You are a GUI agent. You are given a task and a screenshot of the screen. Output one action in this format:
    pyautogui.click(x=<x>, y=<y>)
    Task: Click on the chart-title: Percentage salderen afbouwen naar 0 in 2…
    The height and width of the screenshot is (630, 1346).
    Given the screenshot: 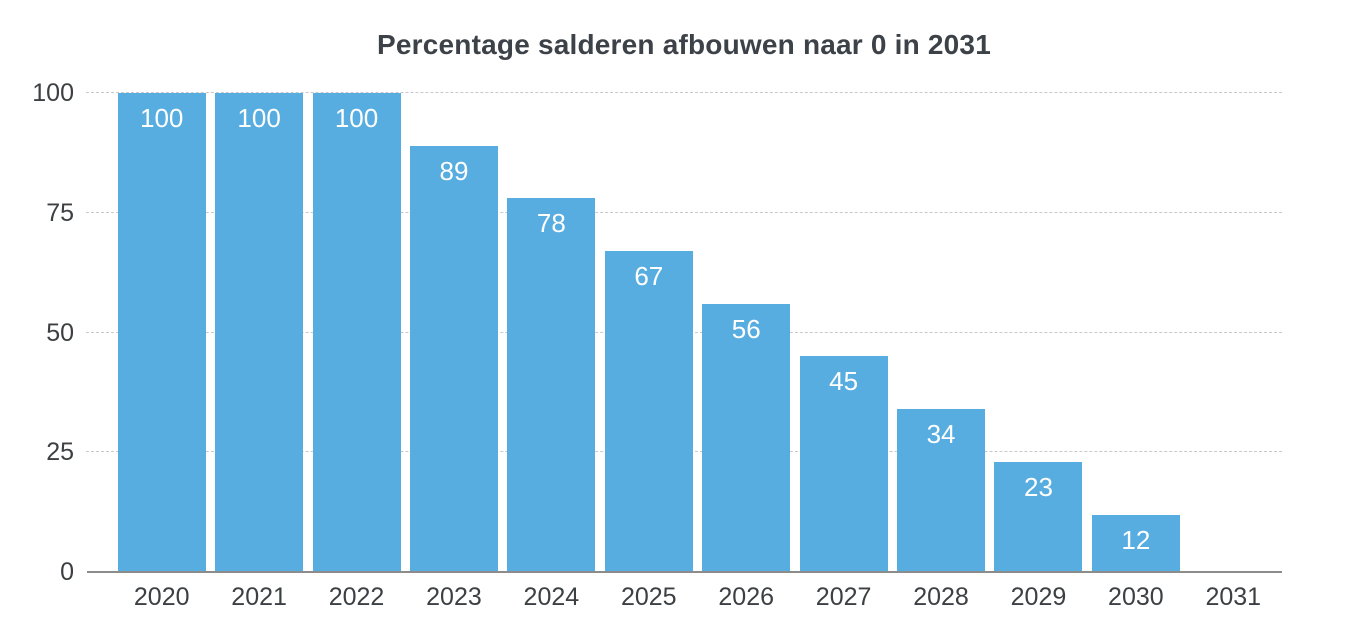 What is the action you would take?
    pyautogui.click(x=684, y=44)
    